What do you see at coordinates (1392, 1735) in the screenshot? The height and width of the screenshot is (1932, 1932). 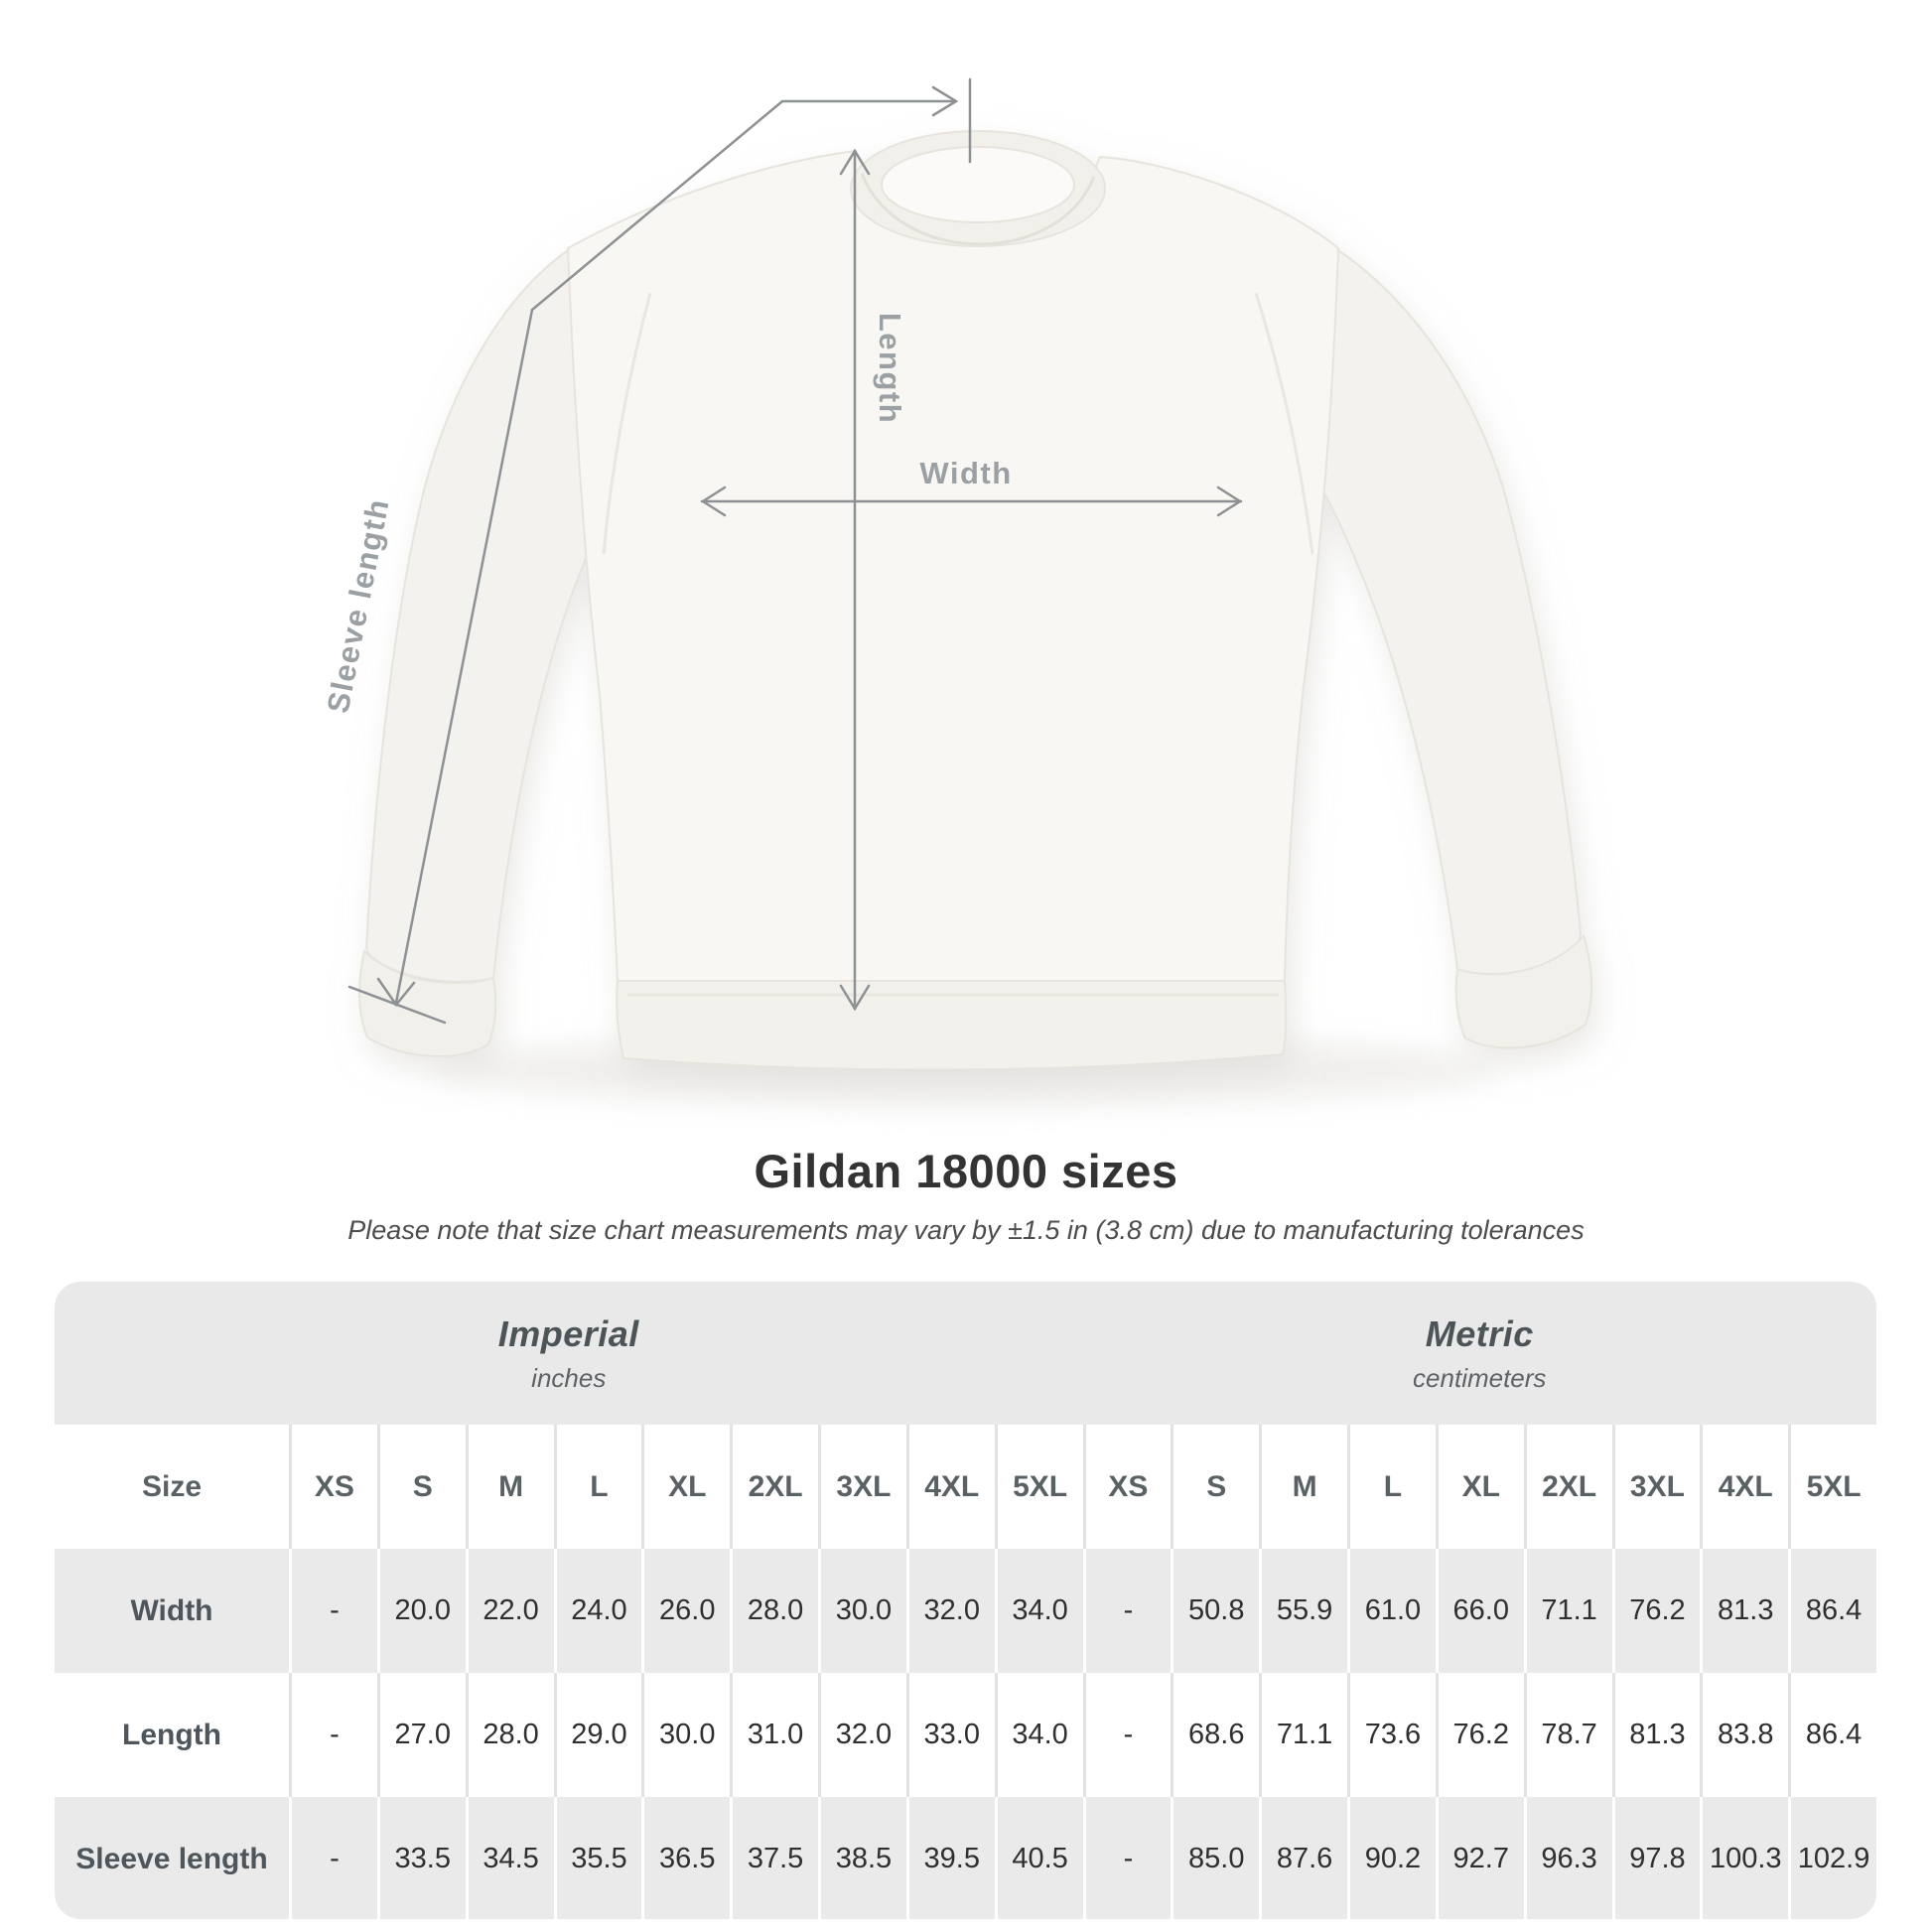 I see `value-cell: 73.6` at bounding box center [1392, 1735].